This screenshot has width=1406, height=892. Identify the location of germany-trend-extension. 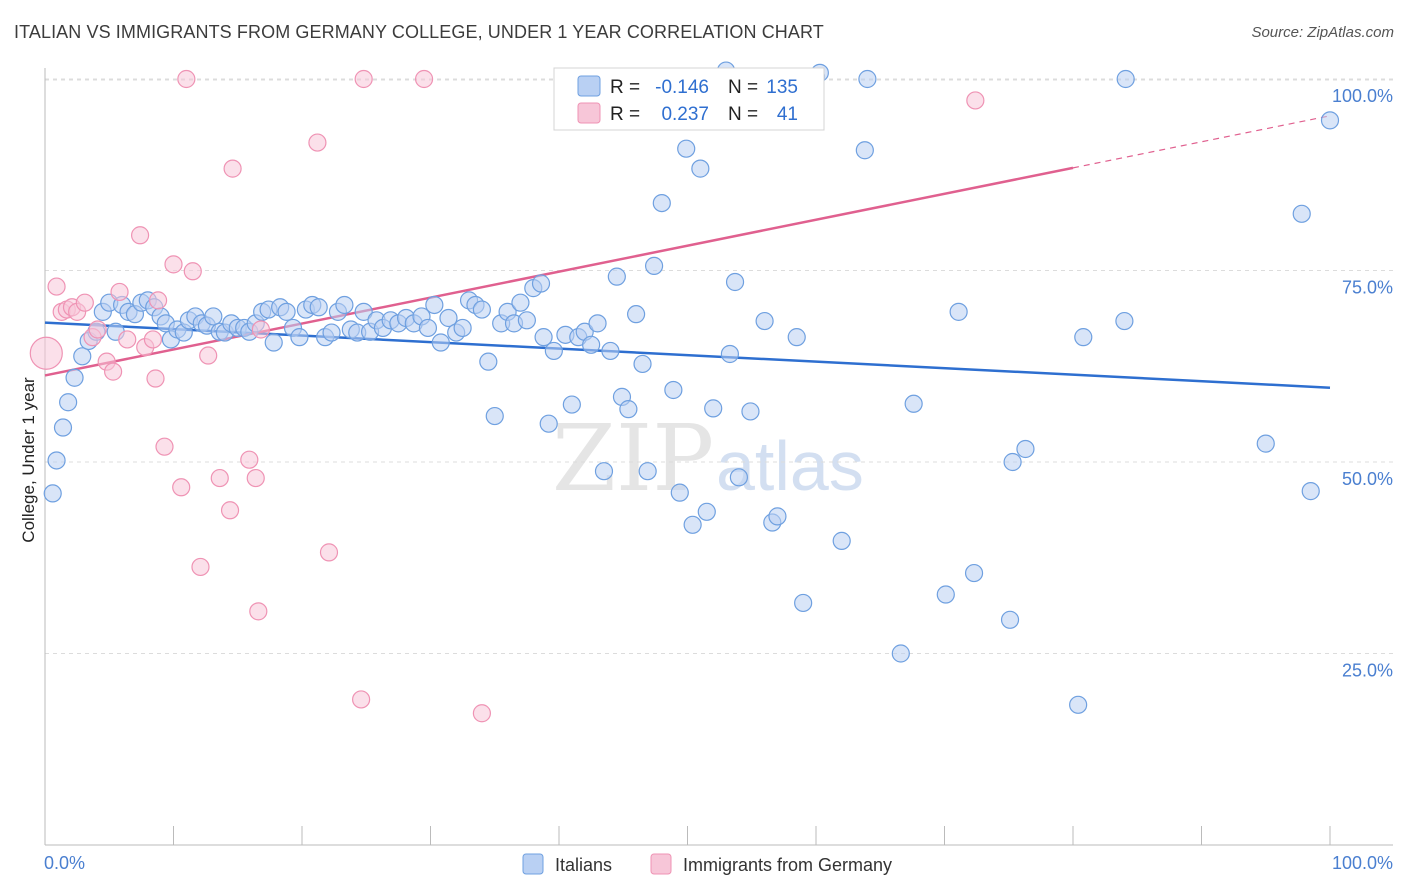
(1201, 142).